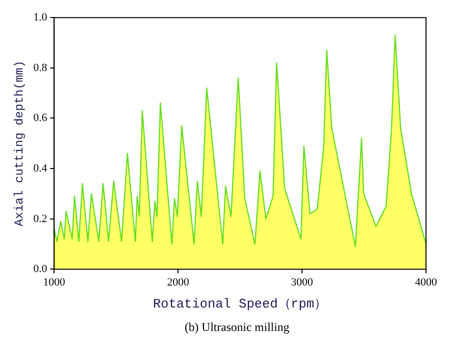  I want to click on x-tick-label: 1000, so click(54, 282).